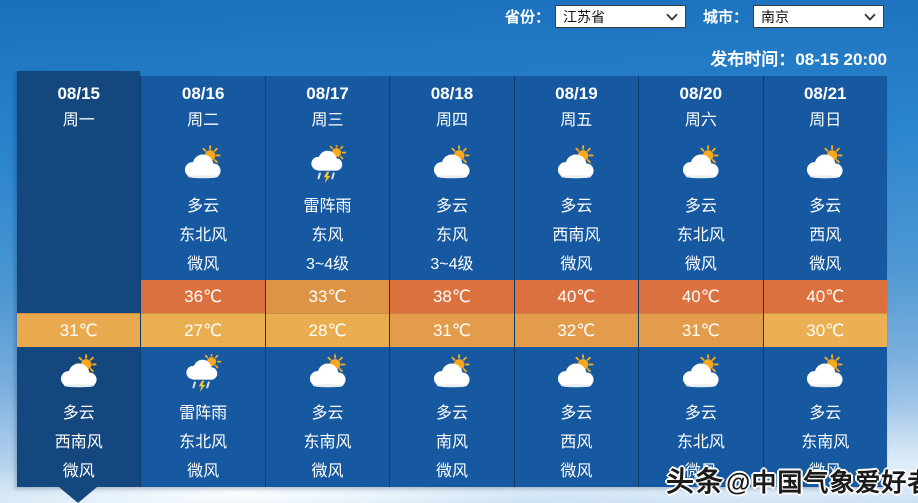 This screenshot has height=503, width=918. Describe the element at coordinates (576, 120) in the screenshot. I see `weekday-label: 周五` at that location.